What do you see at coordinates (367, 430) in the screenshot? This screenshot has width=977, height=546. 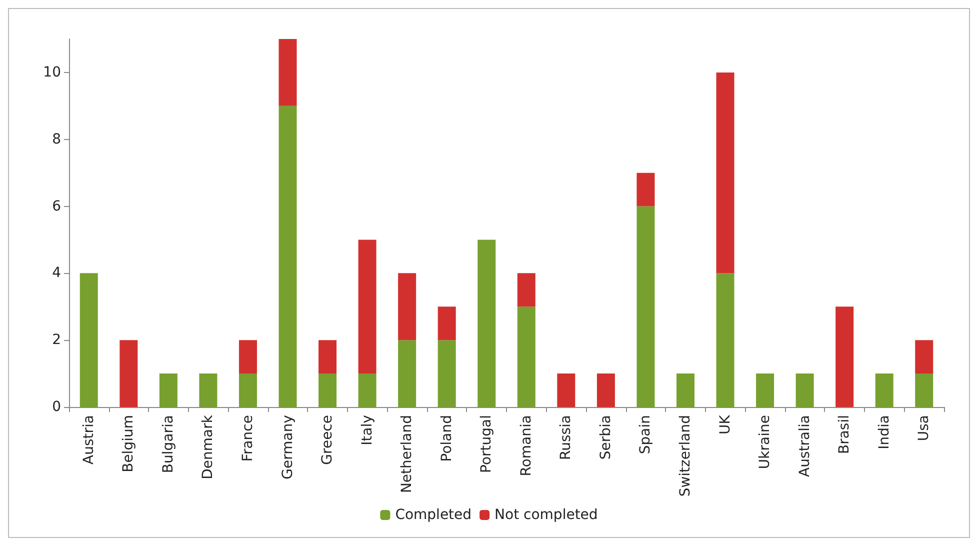 I see `x-tick-label: Italy` at bounding box center [367, 430].